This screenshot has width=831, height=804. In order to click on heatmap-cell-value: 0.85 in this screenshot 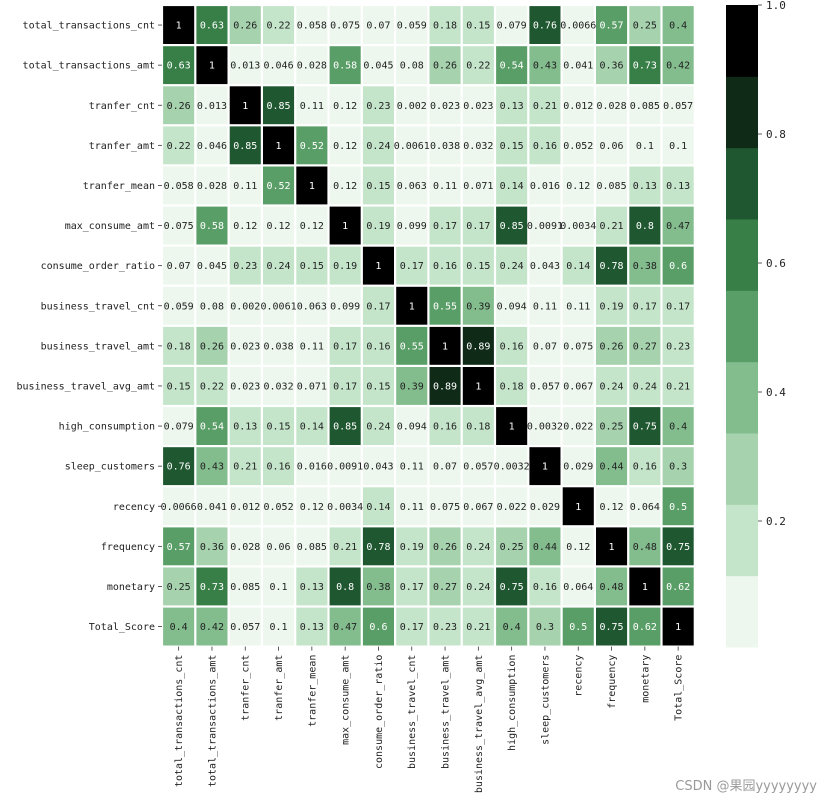, I will do `click(512, 226)`.